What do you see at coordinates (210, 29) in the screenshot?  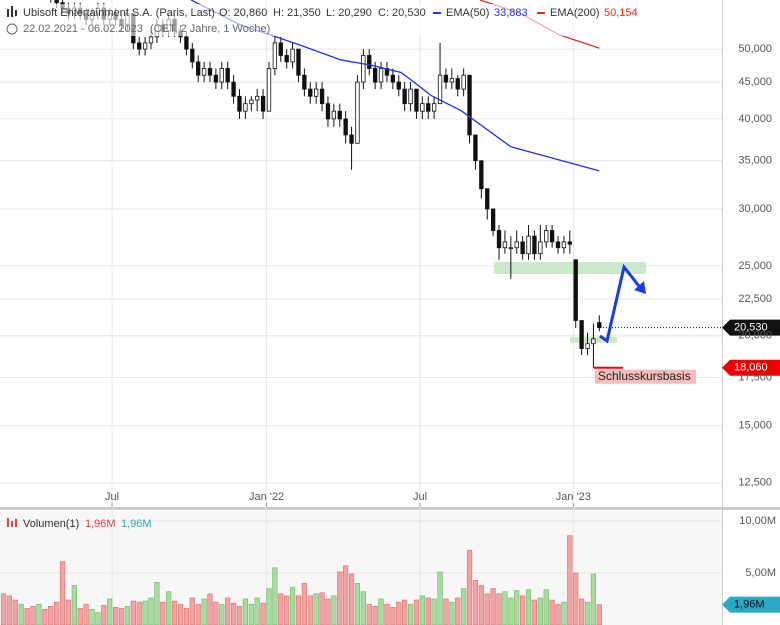 I see `subtitle-note: (CET, 2 Jahre, 1 Woche)` at bounding box center [210, 29].